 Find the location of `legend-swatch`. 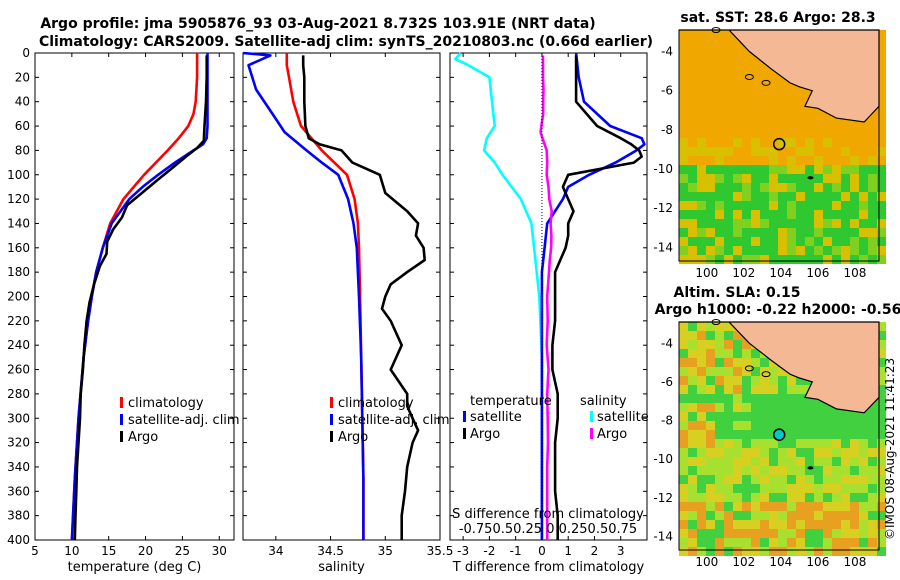

legend-swatch is located at coordinates (591, 433).